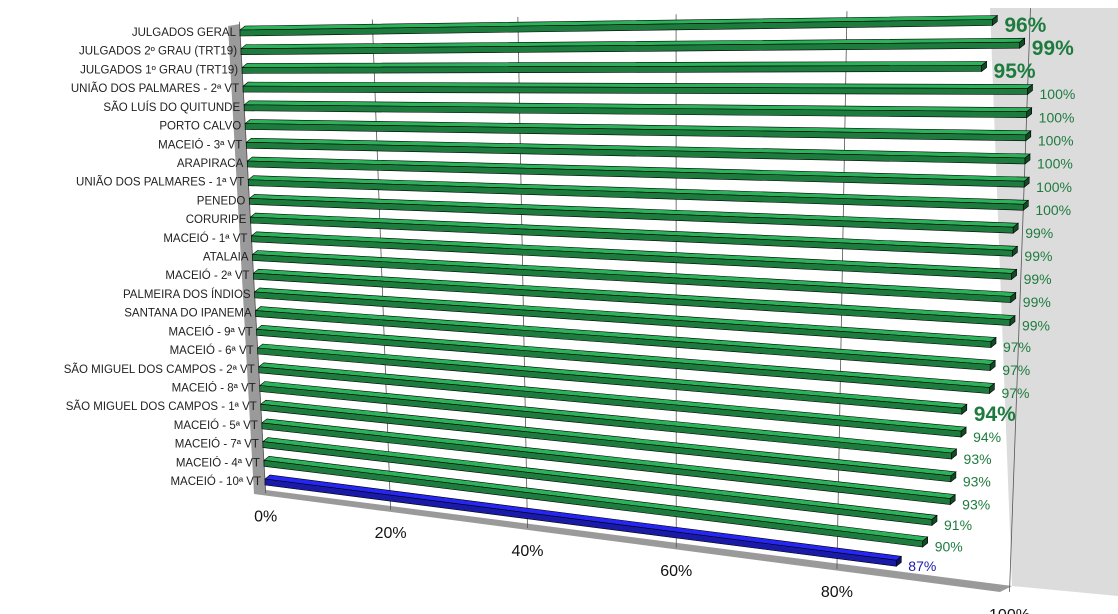  What do you see at coordinates (949, 547) in the screenshot?
I see `value-label: 90%` at bounding box center [949, 547].